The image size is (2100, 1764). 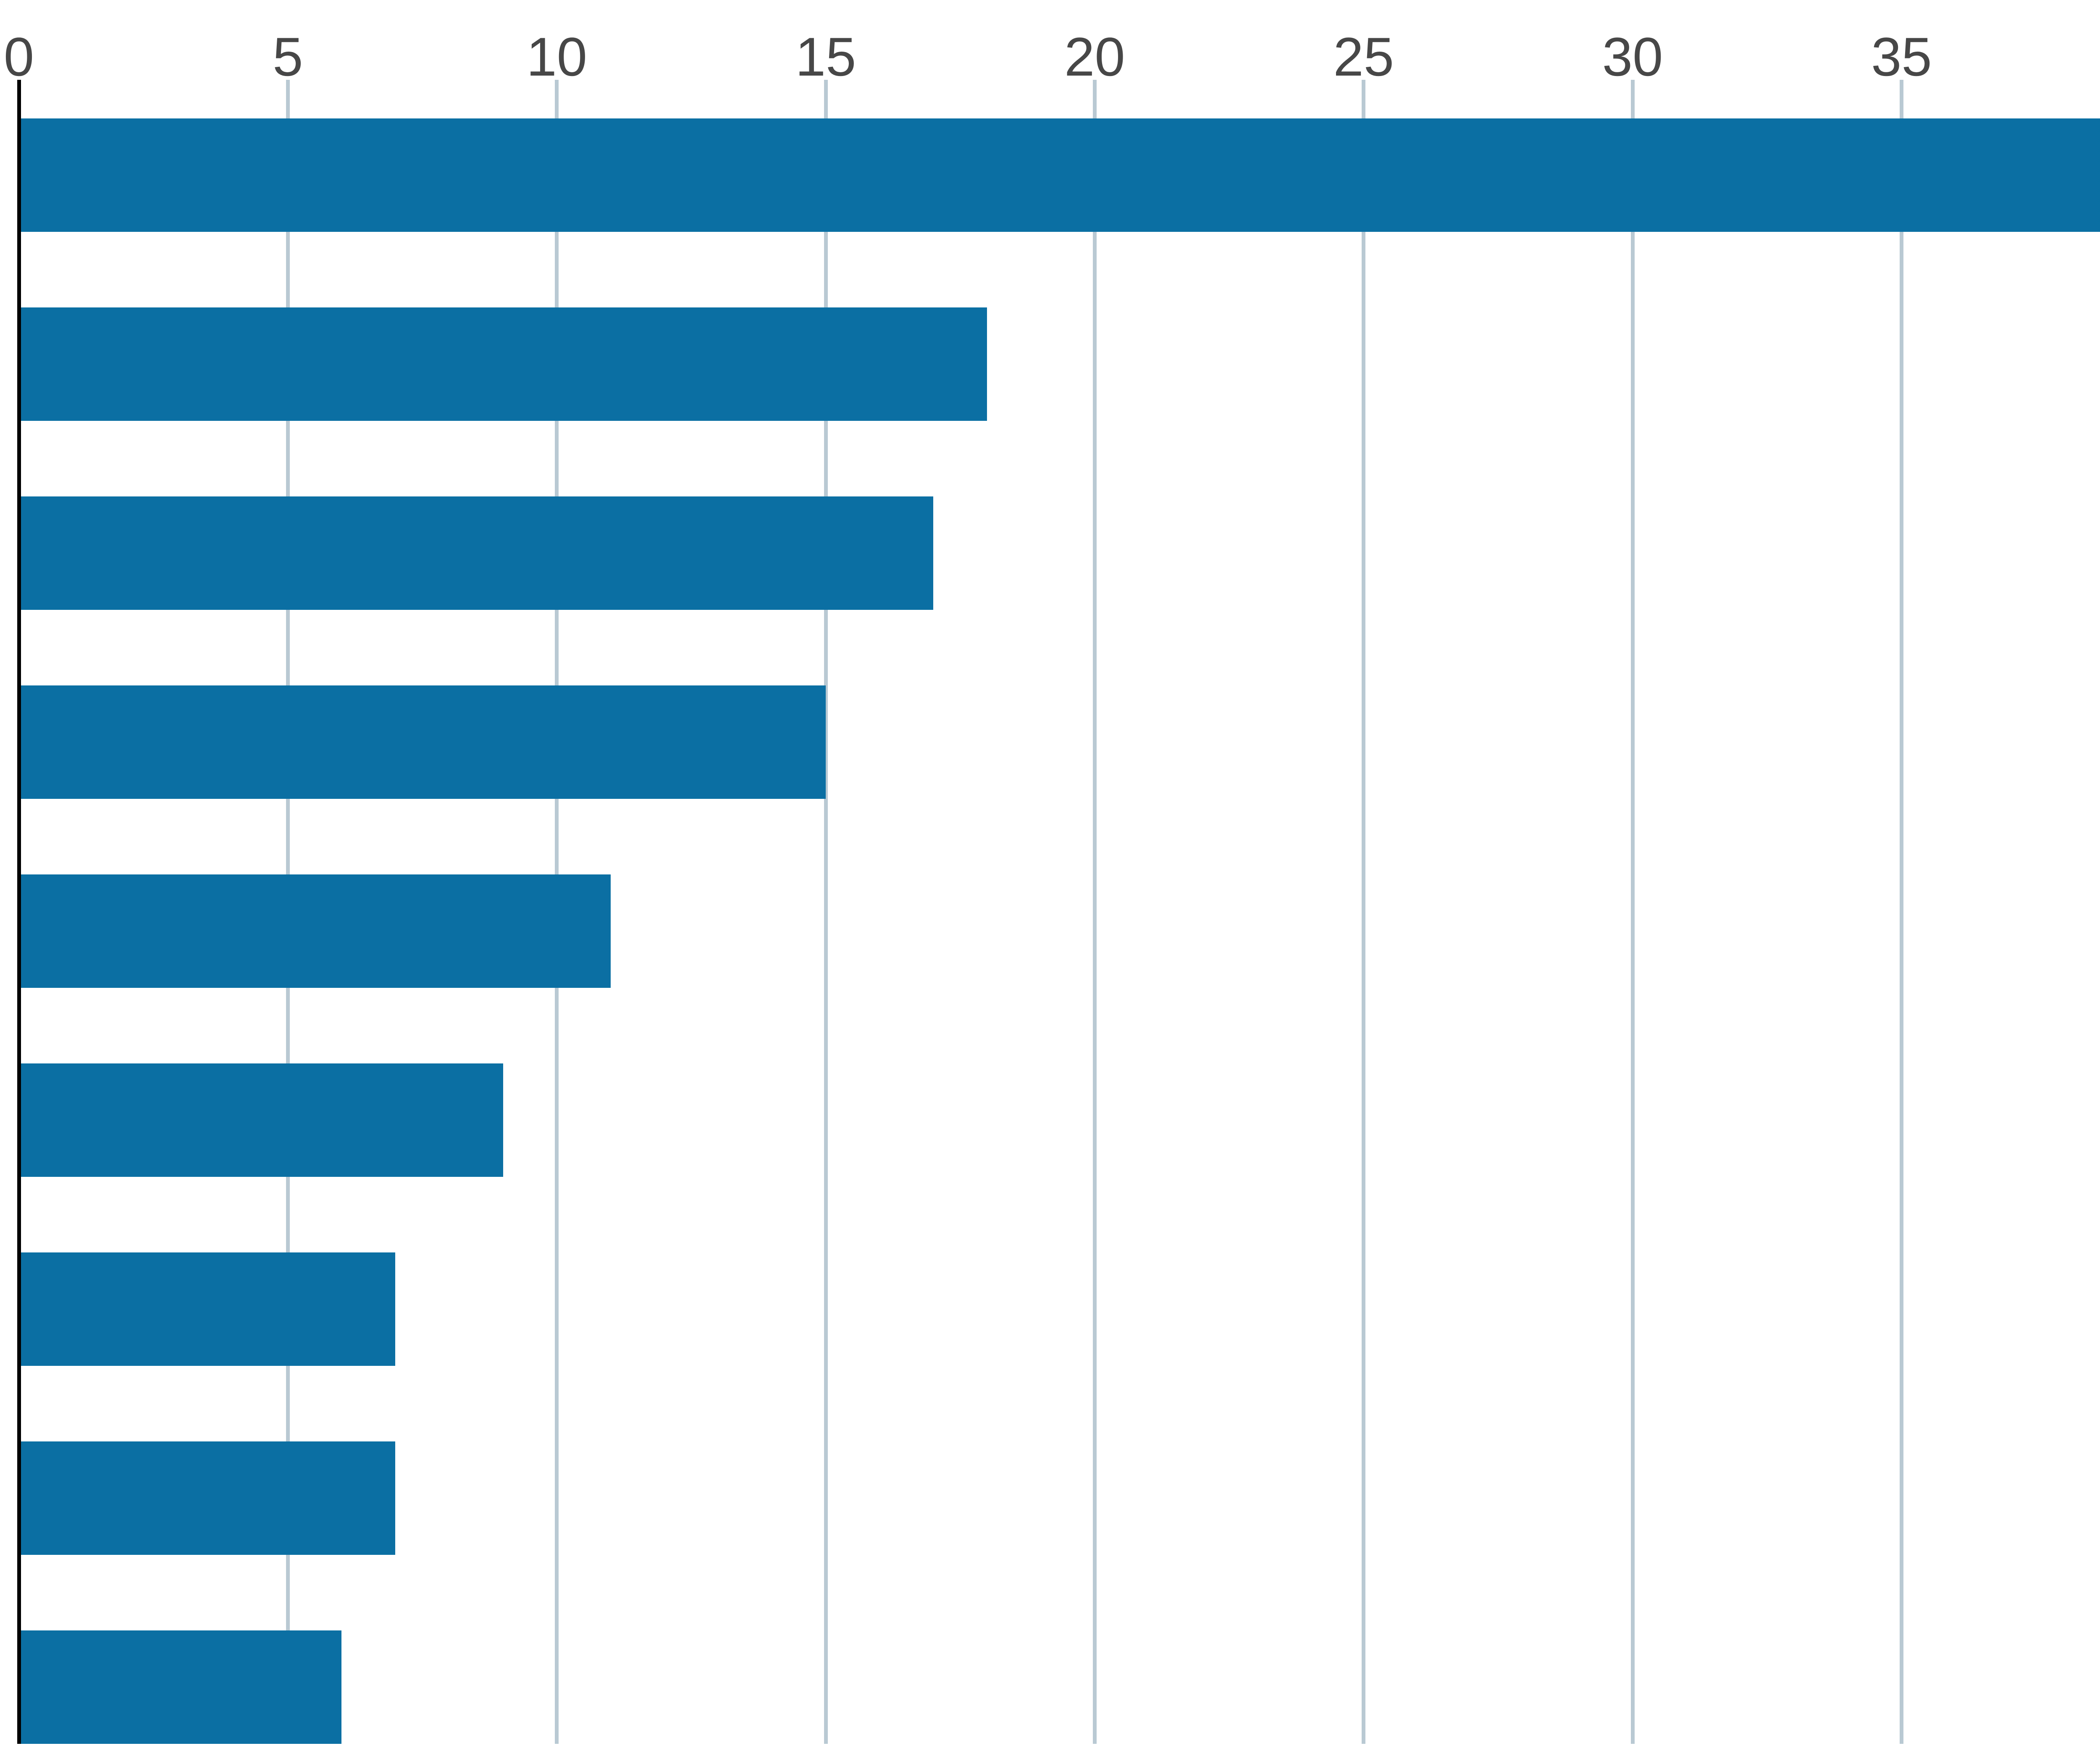 I want to click on x-tick-label-15: 15, so click(x=825, y=56).